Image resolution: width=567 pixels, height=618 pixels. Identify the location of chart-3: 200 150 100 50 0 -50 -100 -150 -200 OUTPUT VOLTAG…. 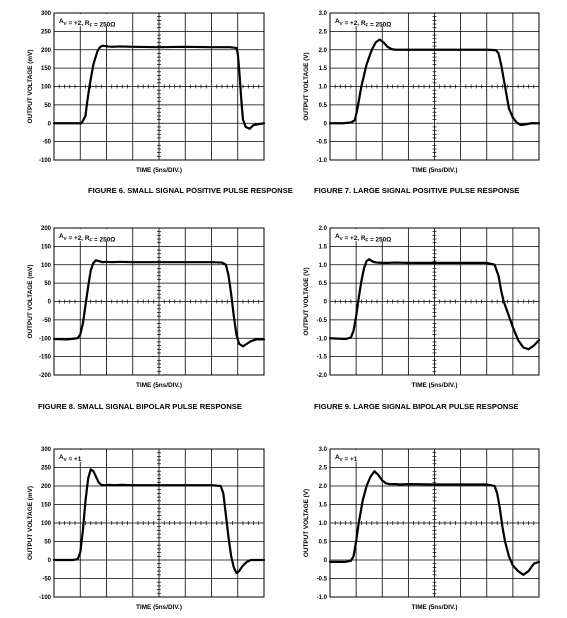
(146, 318).